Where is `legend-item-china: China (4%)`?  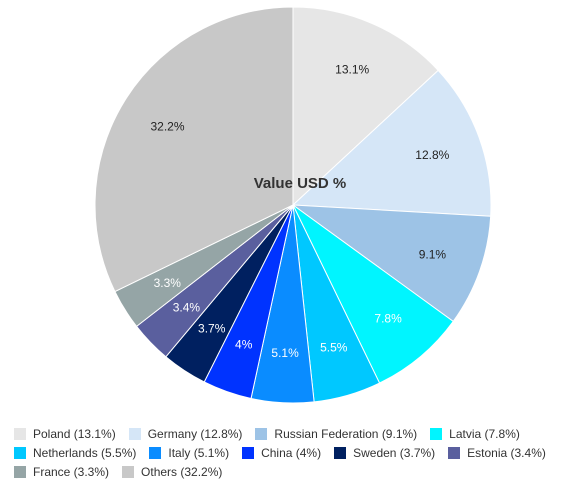 legend-item-china: China (4%) is located at coordinates (281, 453).